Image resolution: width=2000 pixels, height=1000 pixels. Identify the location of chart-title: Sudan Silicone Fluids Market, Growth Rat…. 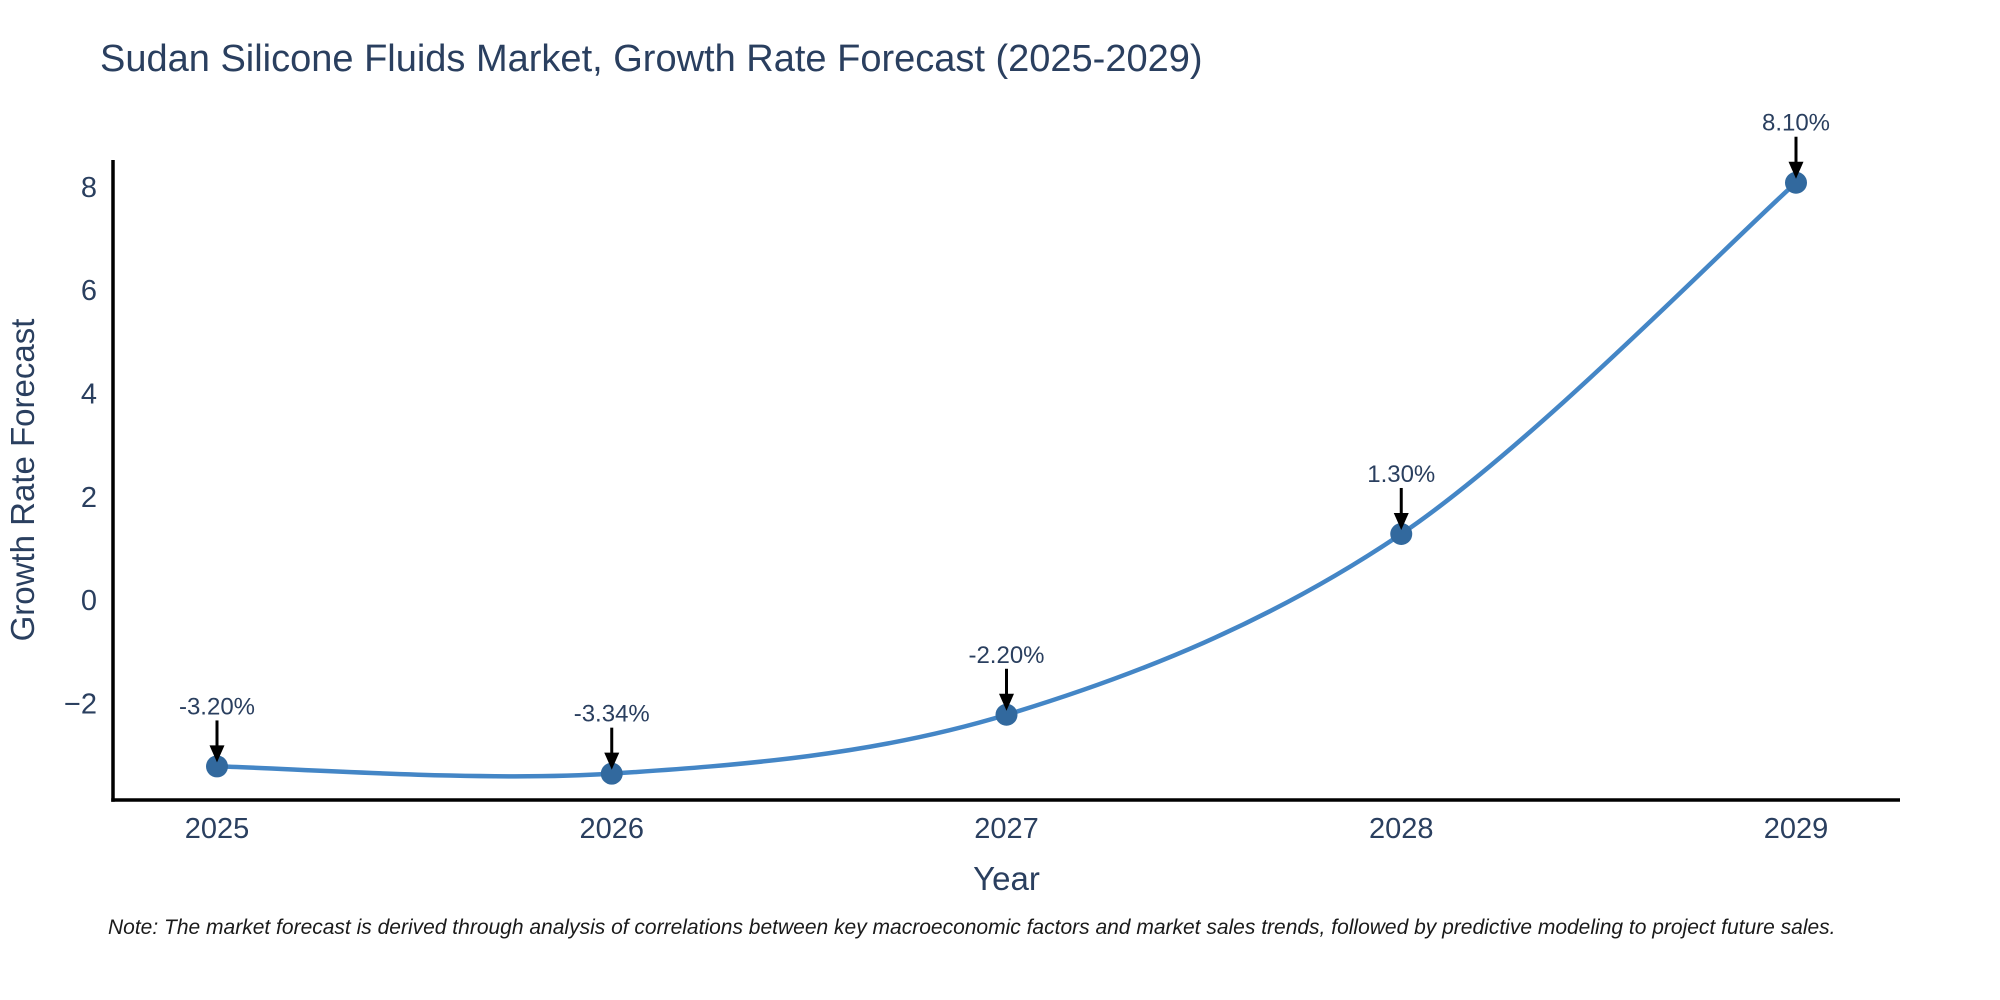
(651, 59).